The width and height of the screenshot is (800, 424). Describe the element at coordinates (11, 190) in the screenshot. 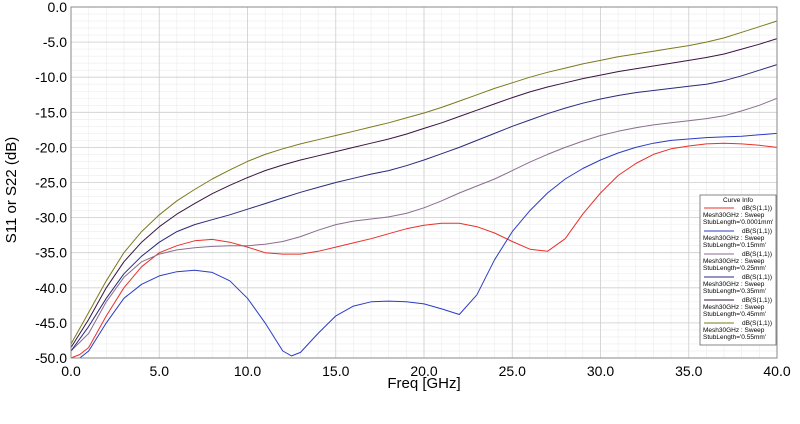

I see `y-axis-title: S11 or S22 (dB)` at that location.